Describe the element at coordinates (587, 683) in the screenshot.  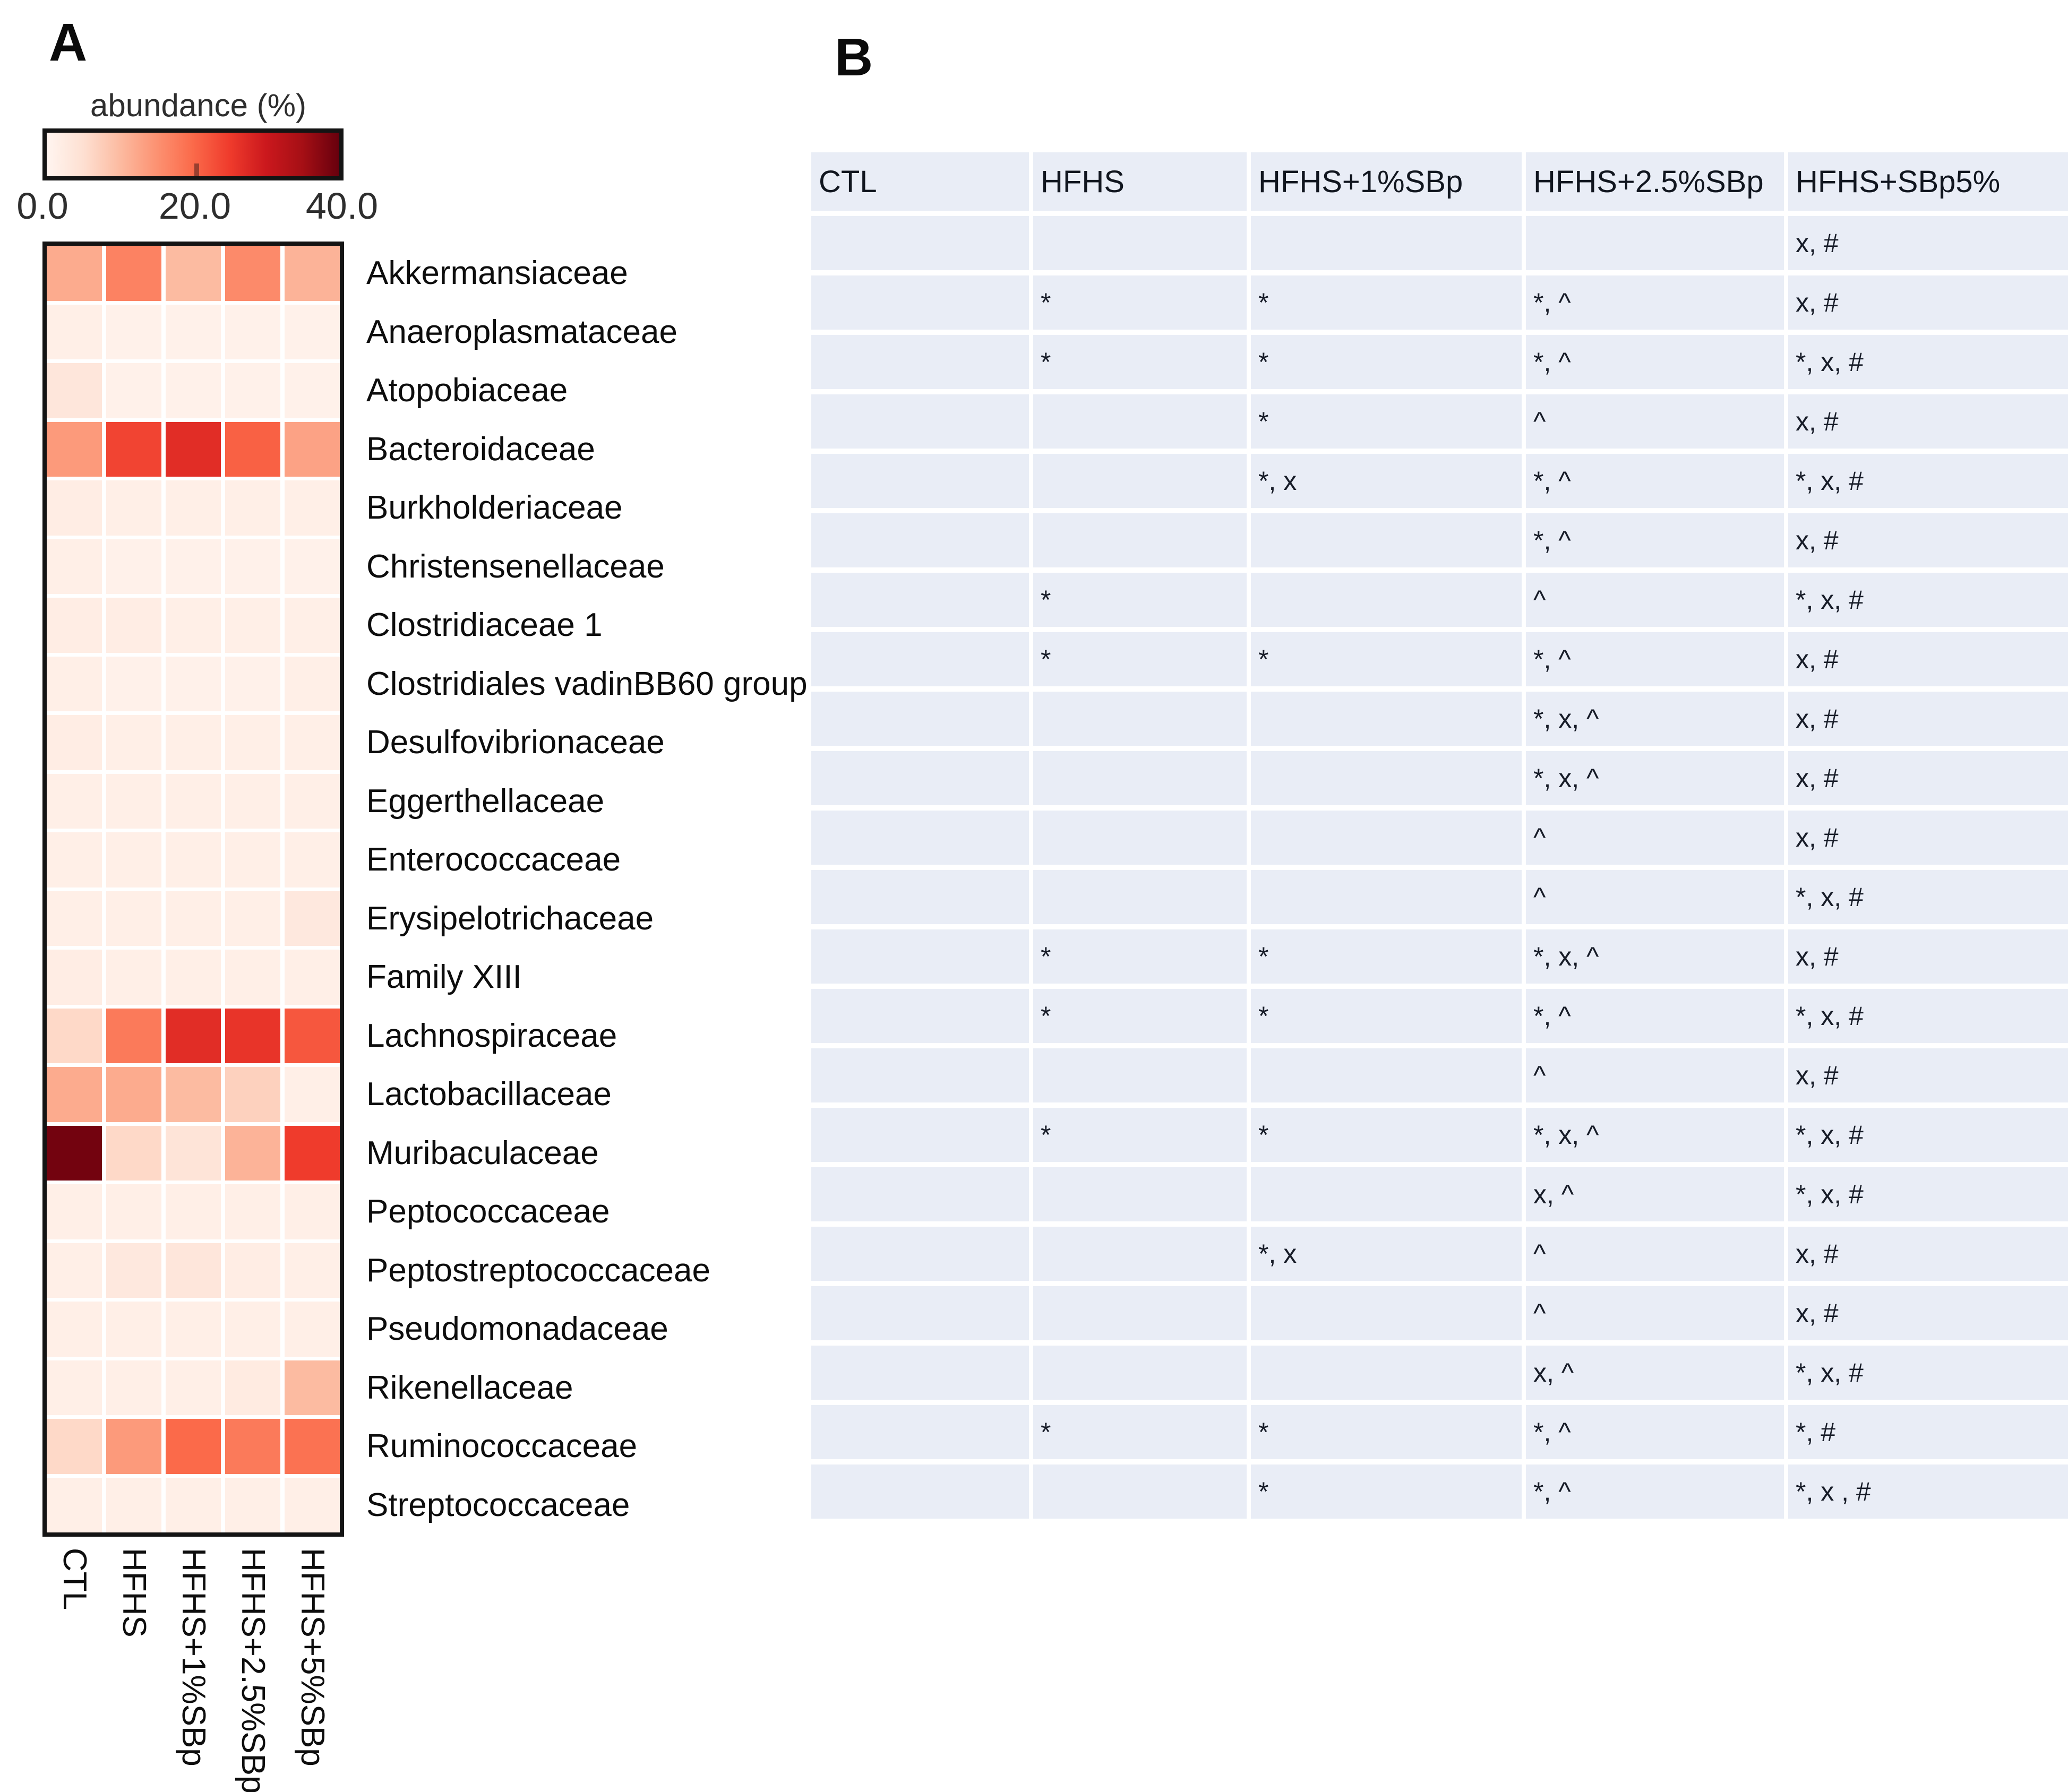
I see `row-label-family: Clostridiales vadinBB60 group` at that location.